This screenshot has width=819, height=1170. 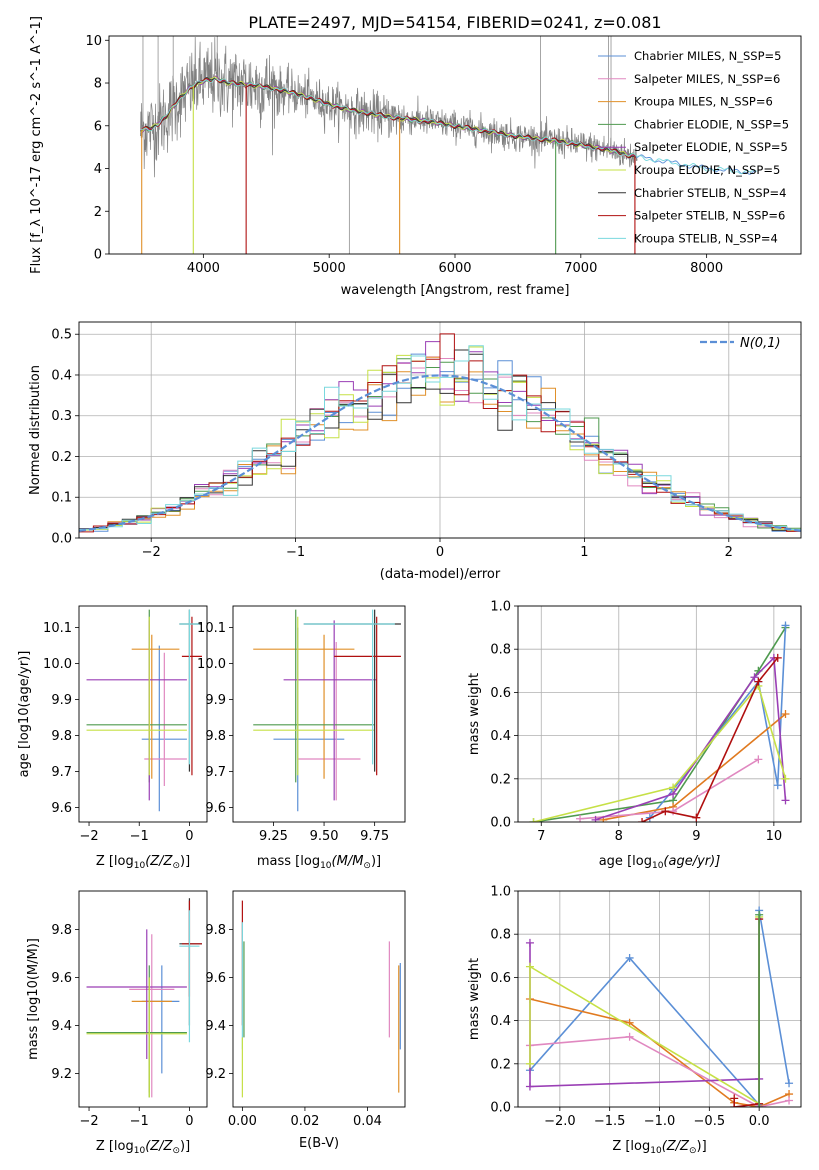 What do you see at coordinates (36, 145) in the screenshot?
I see `y-axis-label: Flux [f_λ 10^-17 erg cm^-2 s^-1 A^-1]` at bounding box center [36, 145].